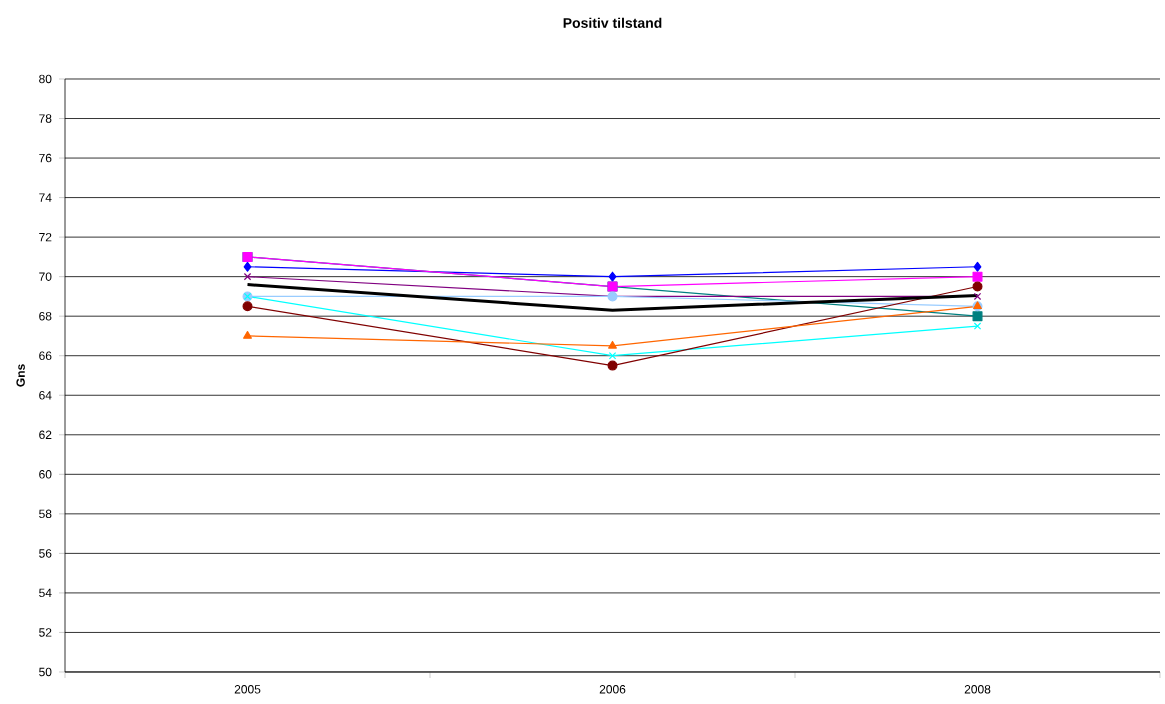 This screenshot has width=1165, height=704. Describe the element at coordinates (45, 632) in the screenshot. I see `y-tick-label: 52` at that location.